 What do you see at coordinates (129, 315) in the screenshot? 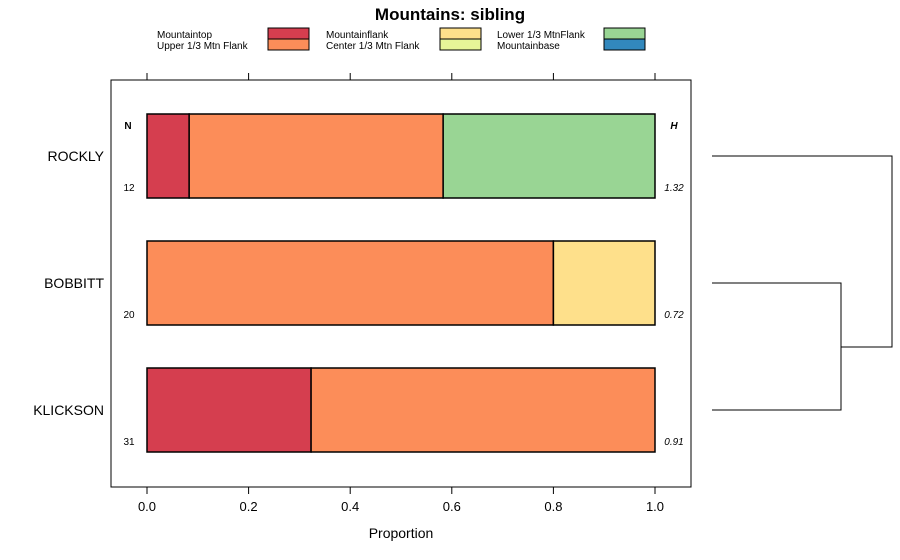
I see `n-value: 20` at bounding box center [129, 315].